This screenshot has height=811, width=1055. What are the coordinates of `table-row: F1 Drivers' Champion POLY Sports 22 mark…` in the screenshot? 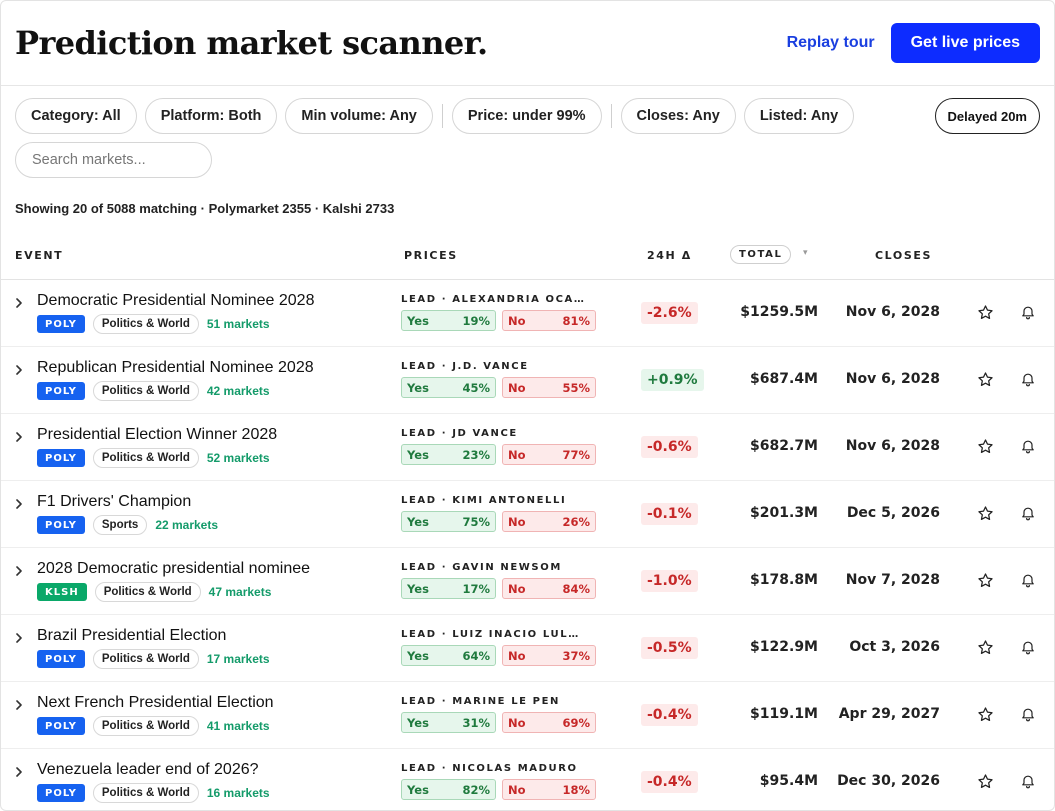 It's located at (527, 514).